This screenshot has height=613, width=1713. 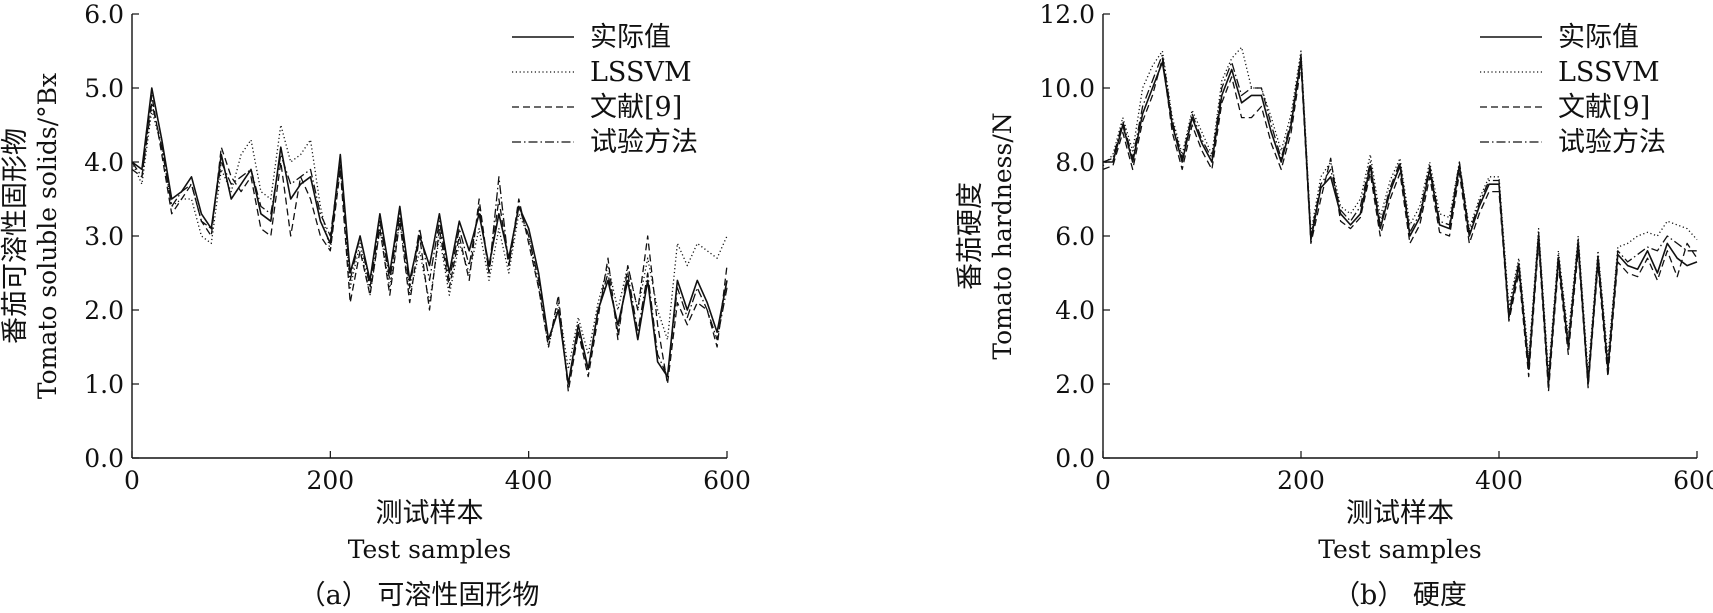 What do you see at coordinates (1400, 595) in the screenshot?
I see `chart-caption: （b） 硬度` at bounding box center [1400, 595].